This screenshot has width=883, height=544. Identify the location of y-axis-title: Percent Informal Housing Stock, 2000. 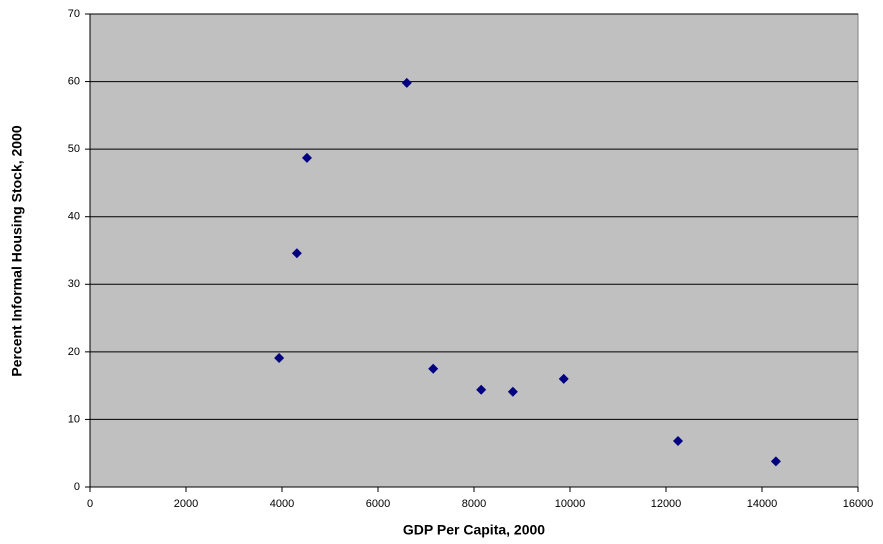
(17, 251).